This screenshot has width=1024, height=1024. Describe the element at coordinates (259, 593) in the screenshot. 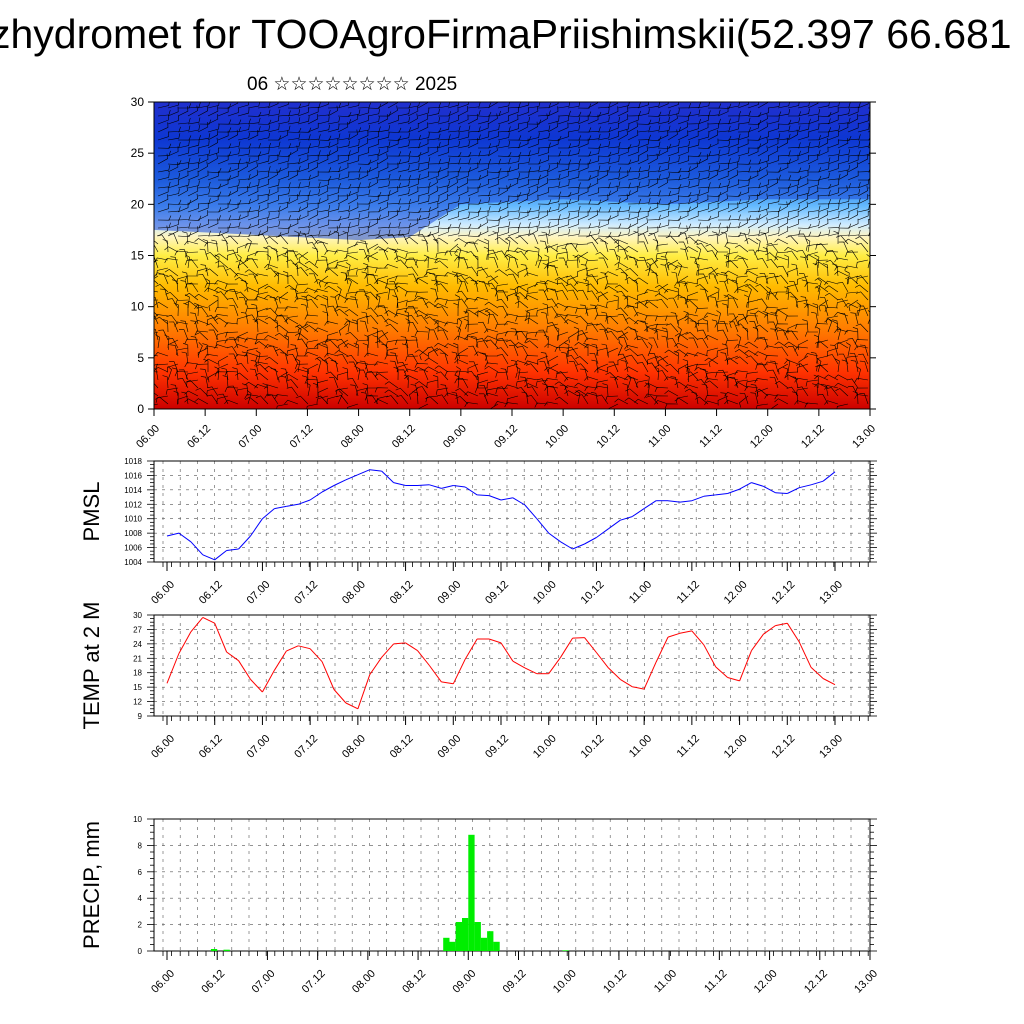

I see `x-tick-label: 07.00` at that location.